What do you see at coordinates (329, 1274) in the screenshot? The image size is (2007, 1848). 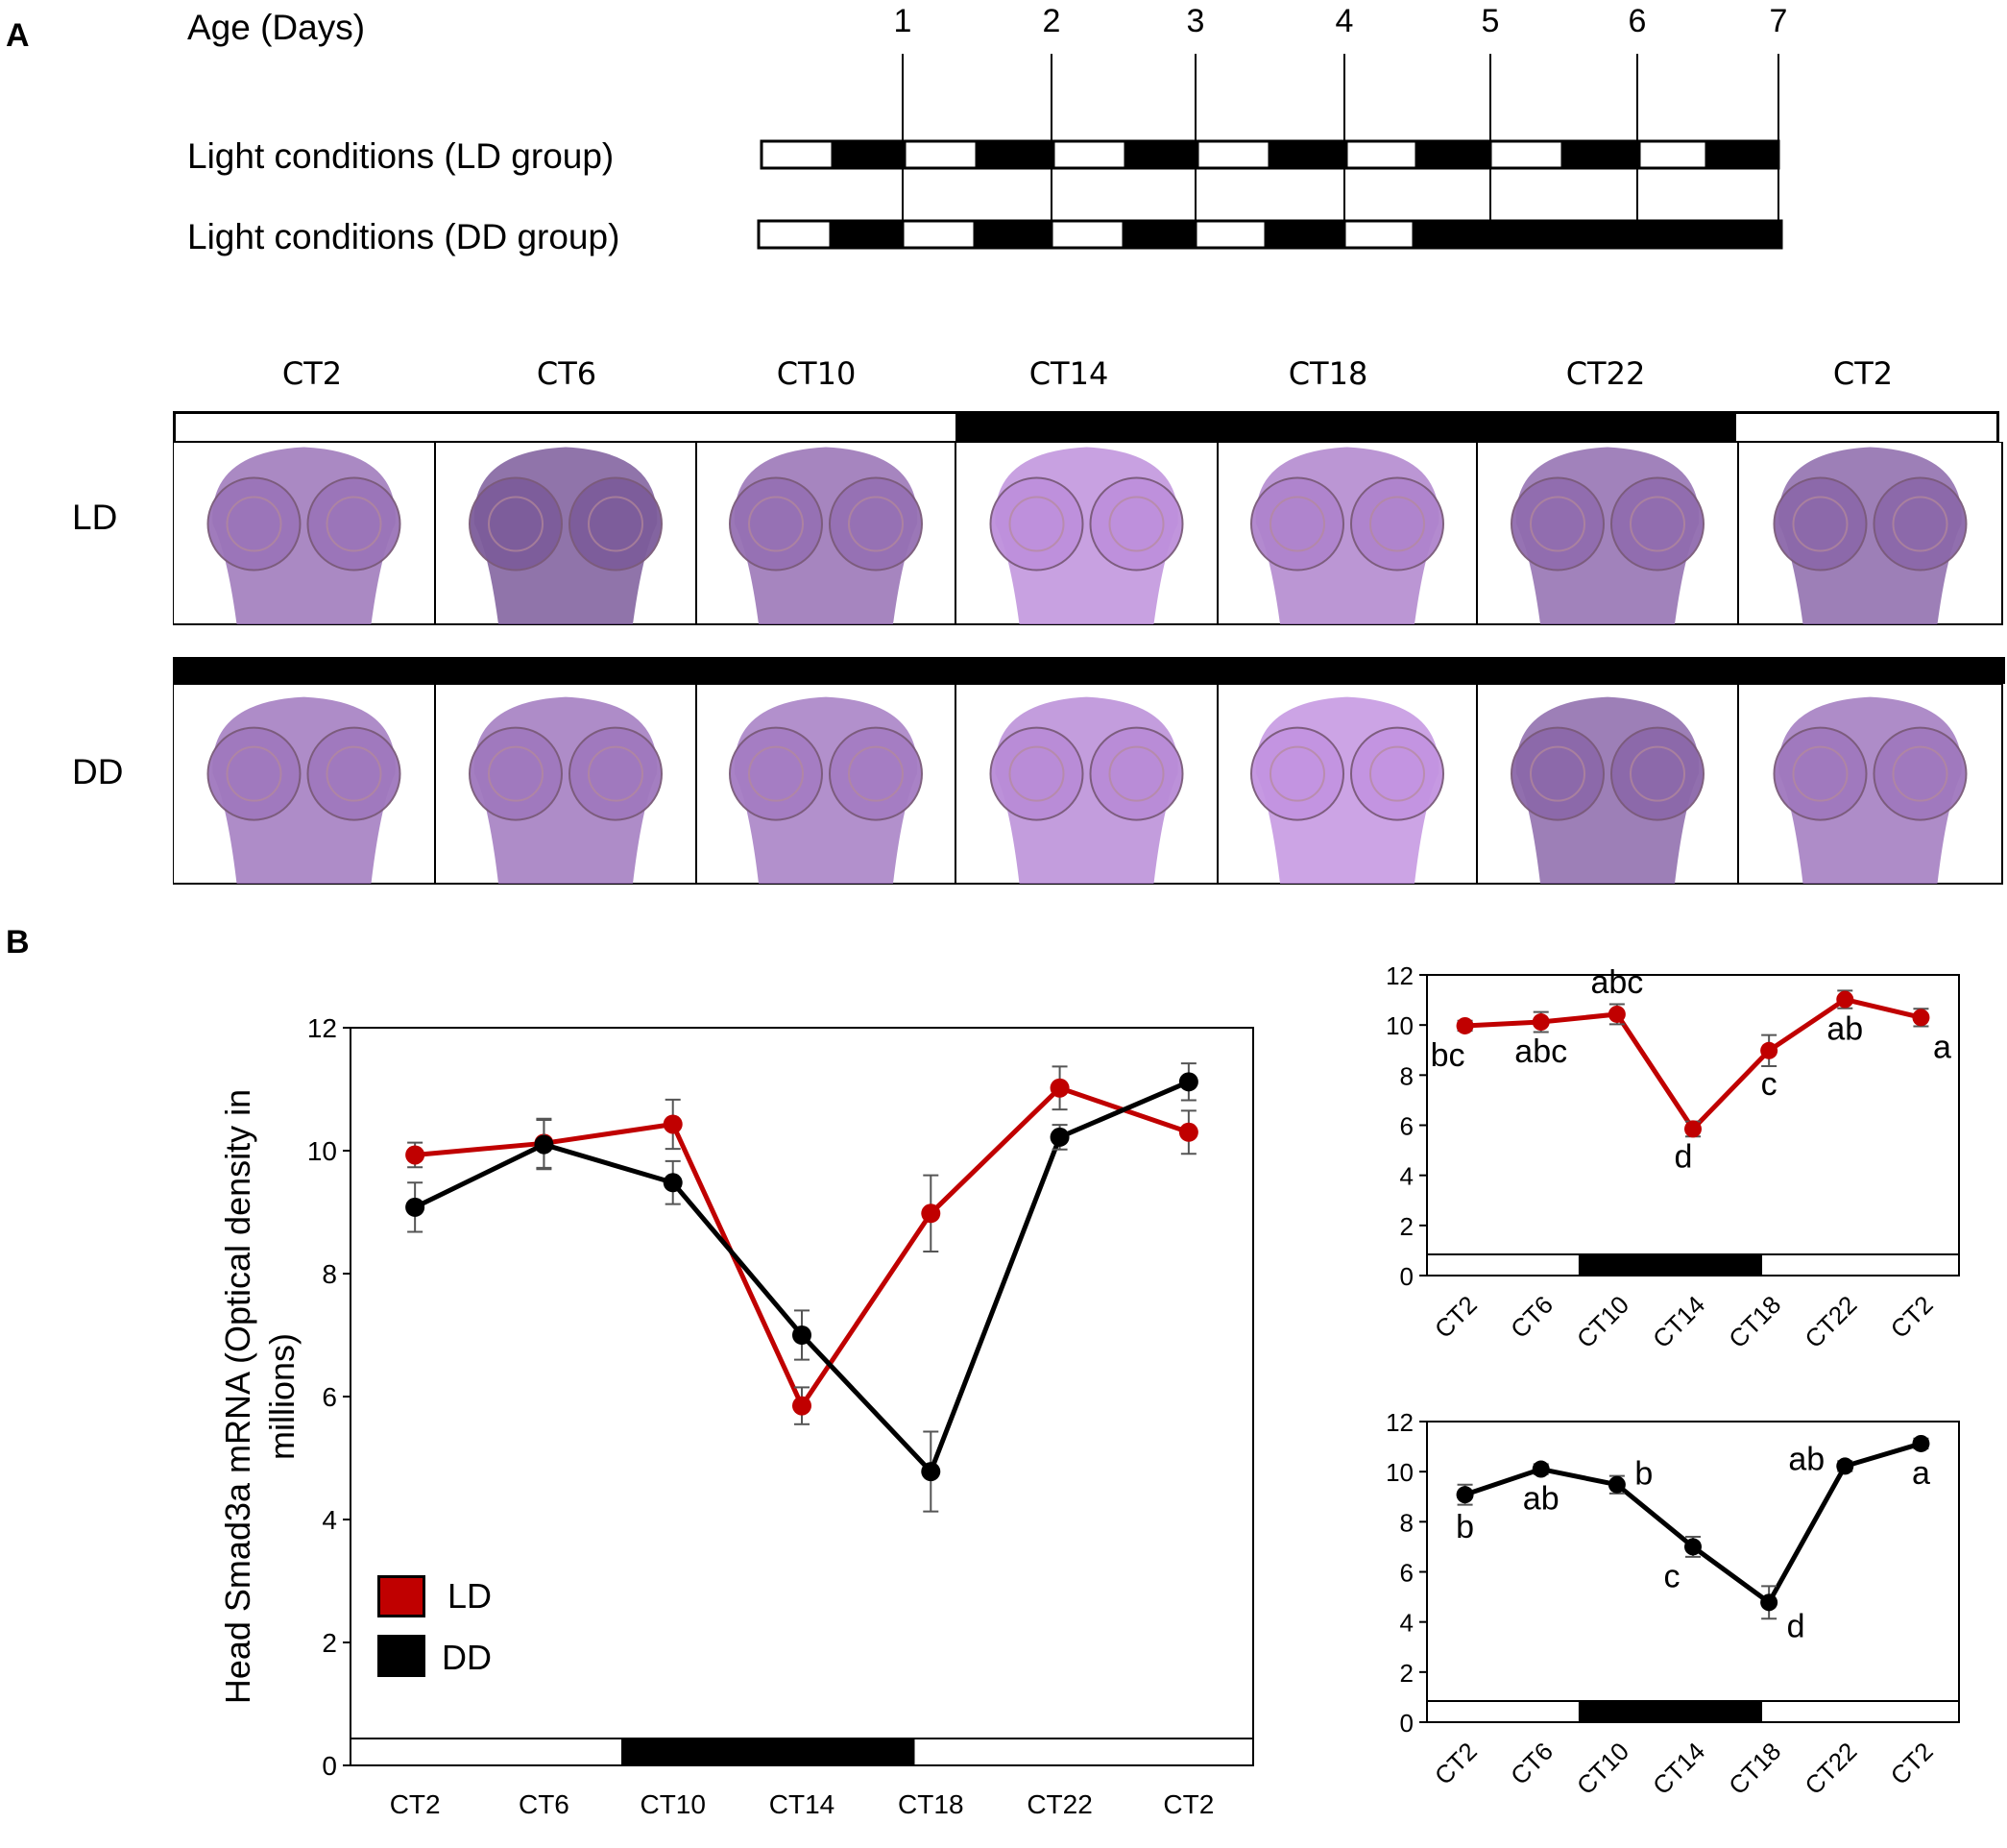 I see `y-tick-label: 8` at bounding box center [329, 1274].